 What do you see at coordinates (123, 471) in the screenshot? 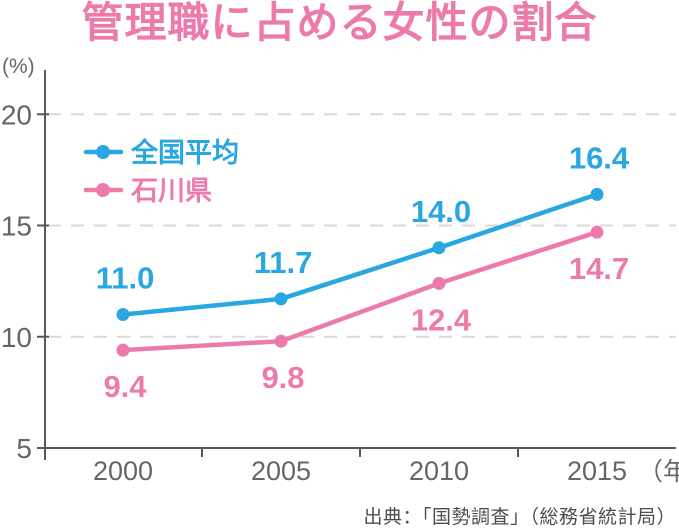
I see `x-tick-label-2000: 2000` at bounding box center [123, 471].